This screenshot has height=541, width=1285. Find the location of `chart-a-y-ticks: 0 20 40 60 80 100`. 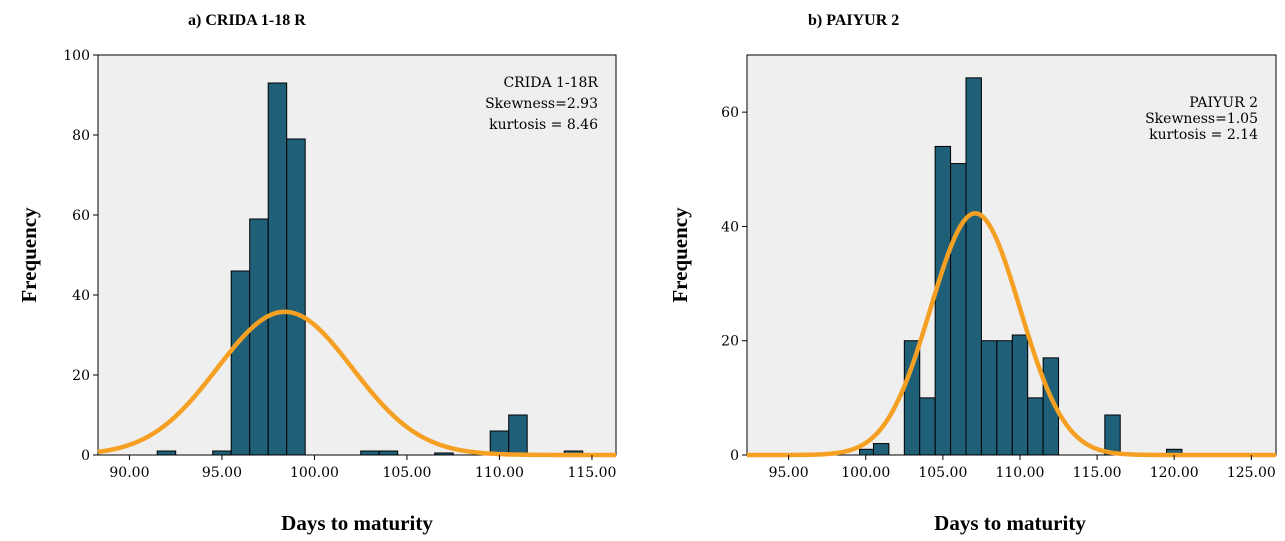

chart-a-y-ticks: 0 20 40 60 80 100 is located at coordinates (80, 256).